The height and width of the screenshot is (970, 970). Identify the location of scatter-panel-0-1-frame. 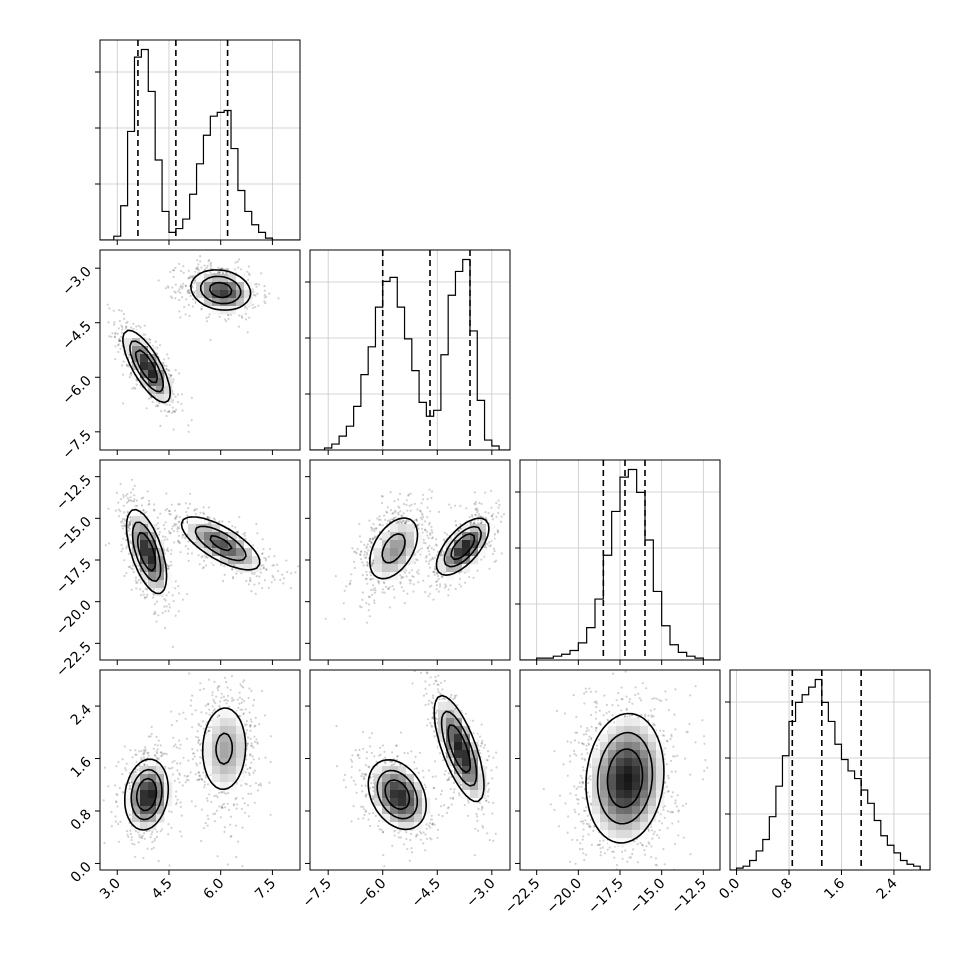
(200, 350).